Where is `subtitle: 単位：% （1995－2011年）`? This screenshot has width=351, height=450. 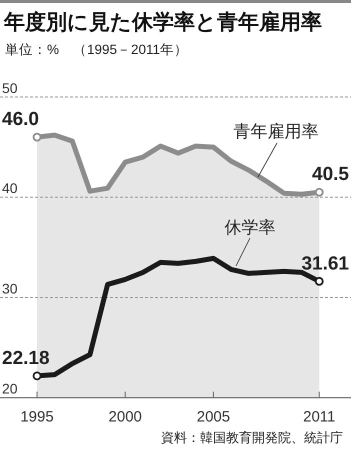
subtitle: 単位：% （1995－2011年） is located at coordinates (96, 49).